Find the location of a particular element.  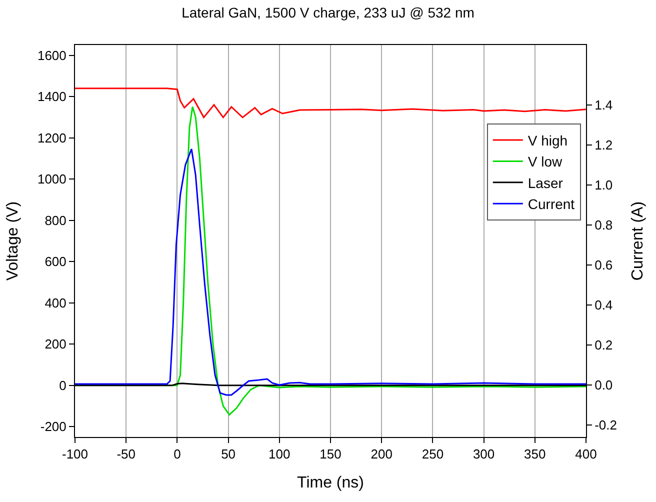

y-tick-label: 1600 is located at coordinates (51, 55).